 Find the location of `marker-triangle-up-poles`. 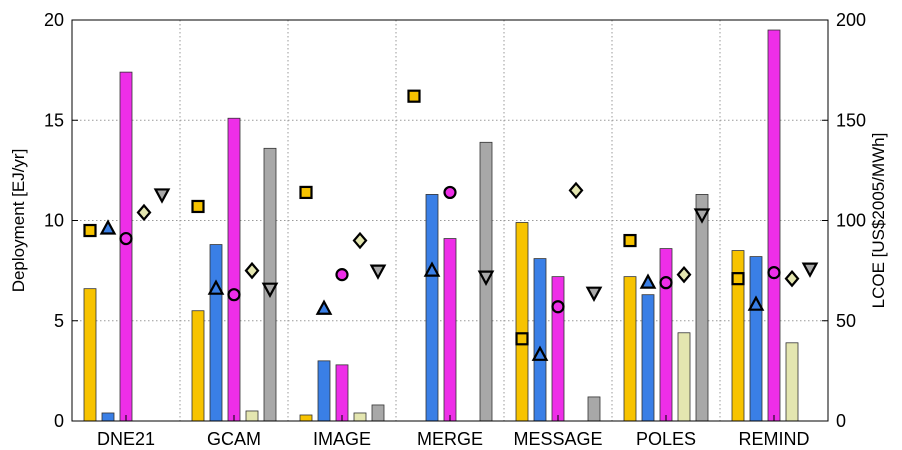

marker-triangle-up-poles is located at coordinates (648, 281).